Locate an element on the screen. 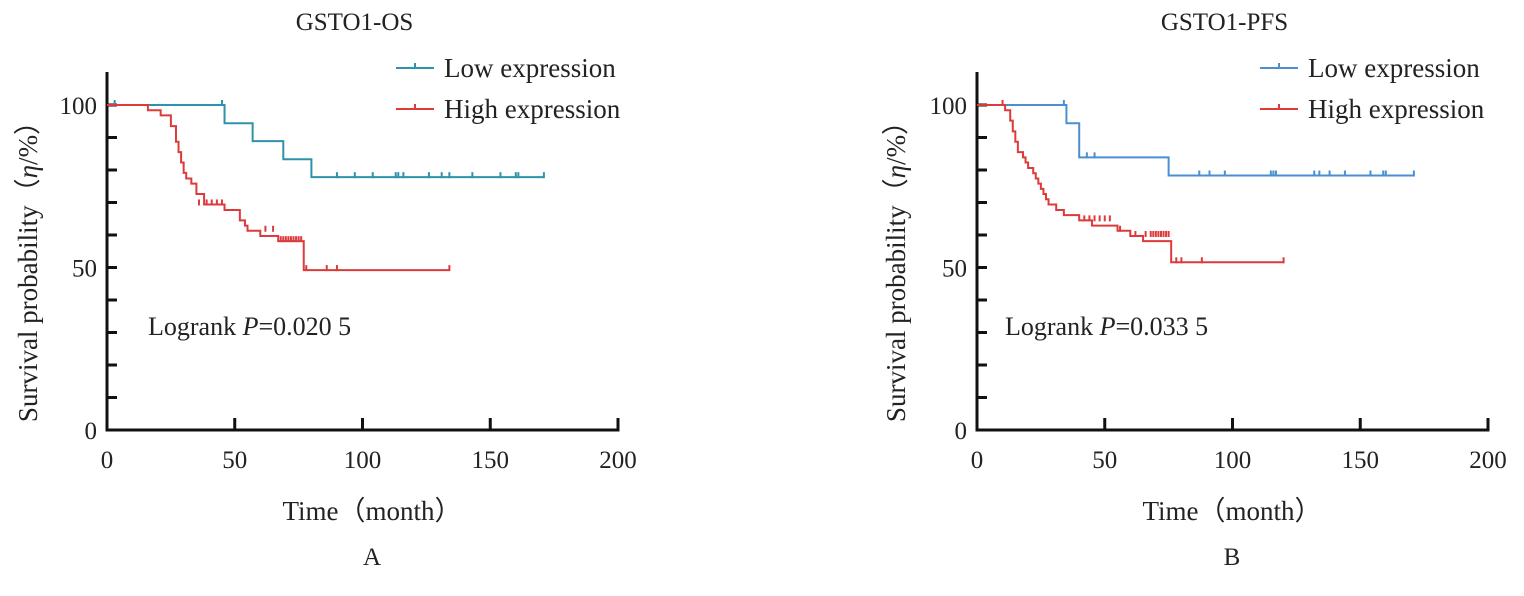 The image size is (1524, 596). panel-label: A is located at coordinates (372, 557).